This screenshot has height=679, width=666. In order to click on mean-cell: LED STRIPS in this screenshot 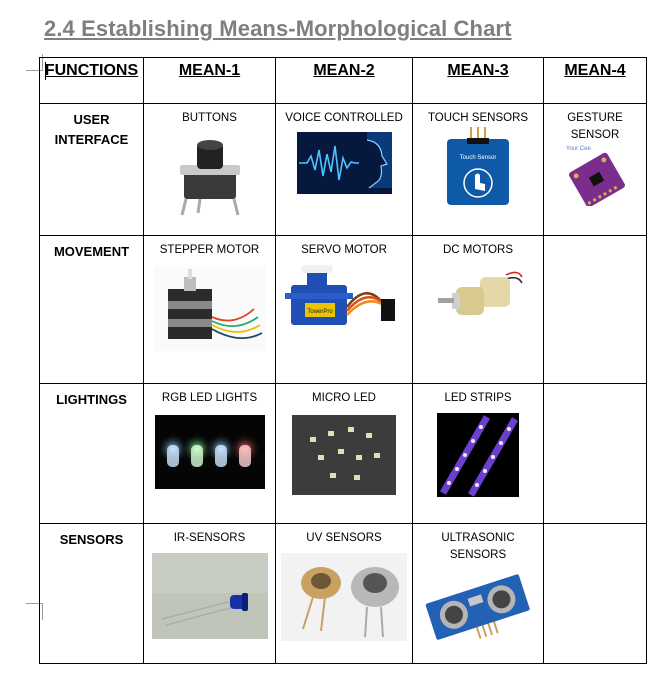, I will do `click(478, 453)`.